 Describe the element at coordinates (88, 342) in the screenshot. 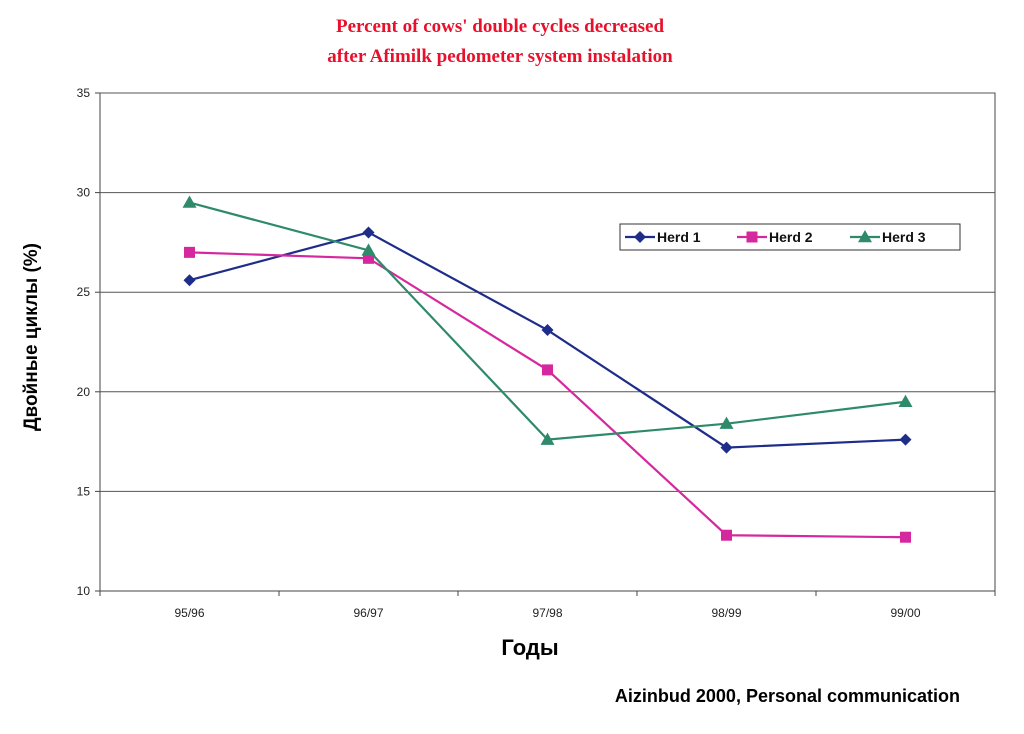

I see `y-axis-ticks: 10 15 20 25 30 35` at that location.